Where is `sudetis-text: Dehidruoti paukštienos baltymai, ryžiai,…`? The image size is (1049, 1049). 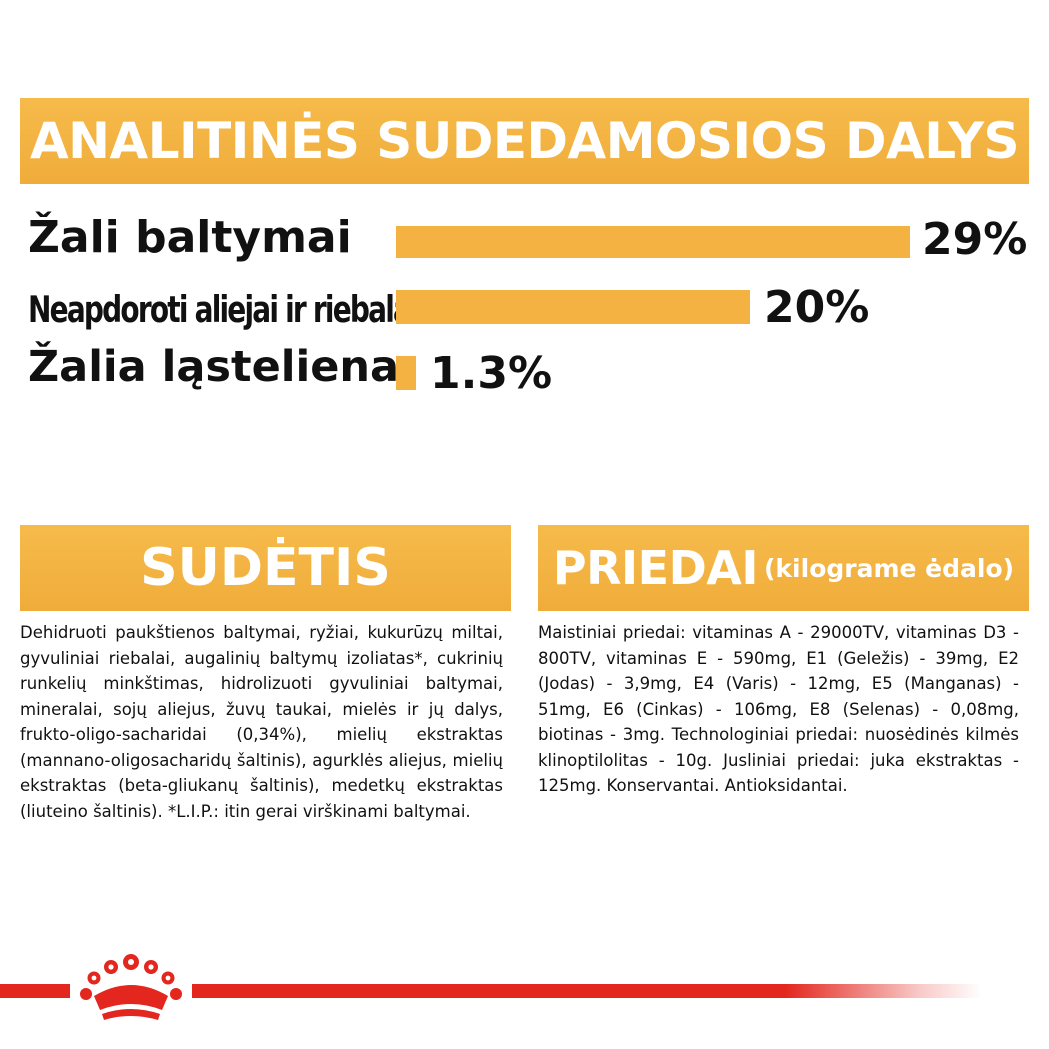
sudetis-text: Dehidruoti paukštienos baltymai, ryžiai,… is located at coordinates (261, 722).